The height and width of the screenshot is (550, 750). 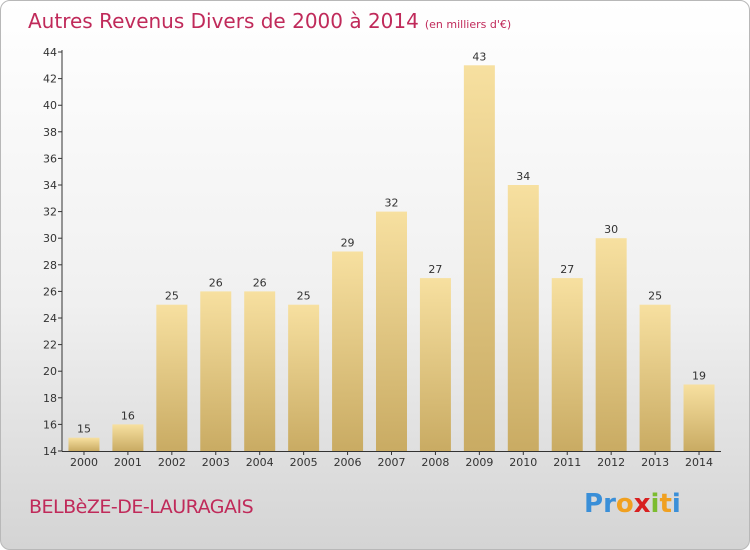 I want to click on x-tick-label: 2009, so click(x=479, y=462).